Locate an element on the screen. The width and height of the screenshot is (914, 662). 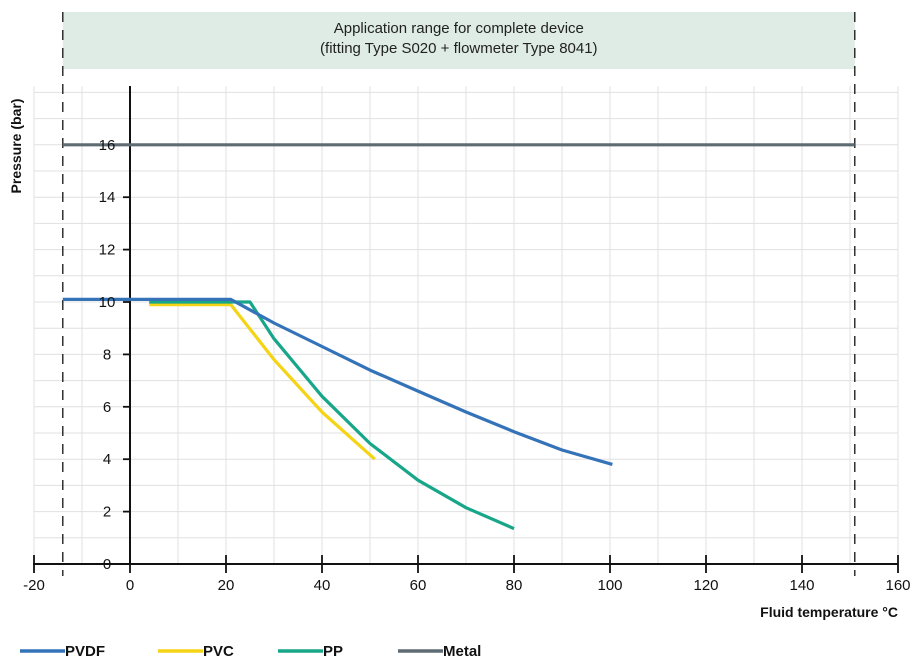
x-tick-label: -20 is located at coordinates (34, 585).